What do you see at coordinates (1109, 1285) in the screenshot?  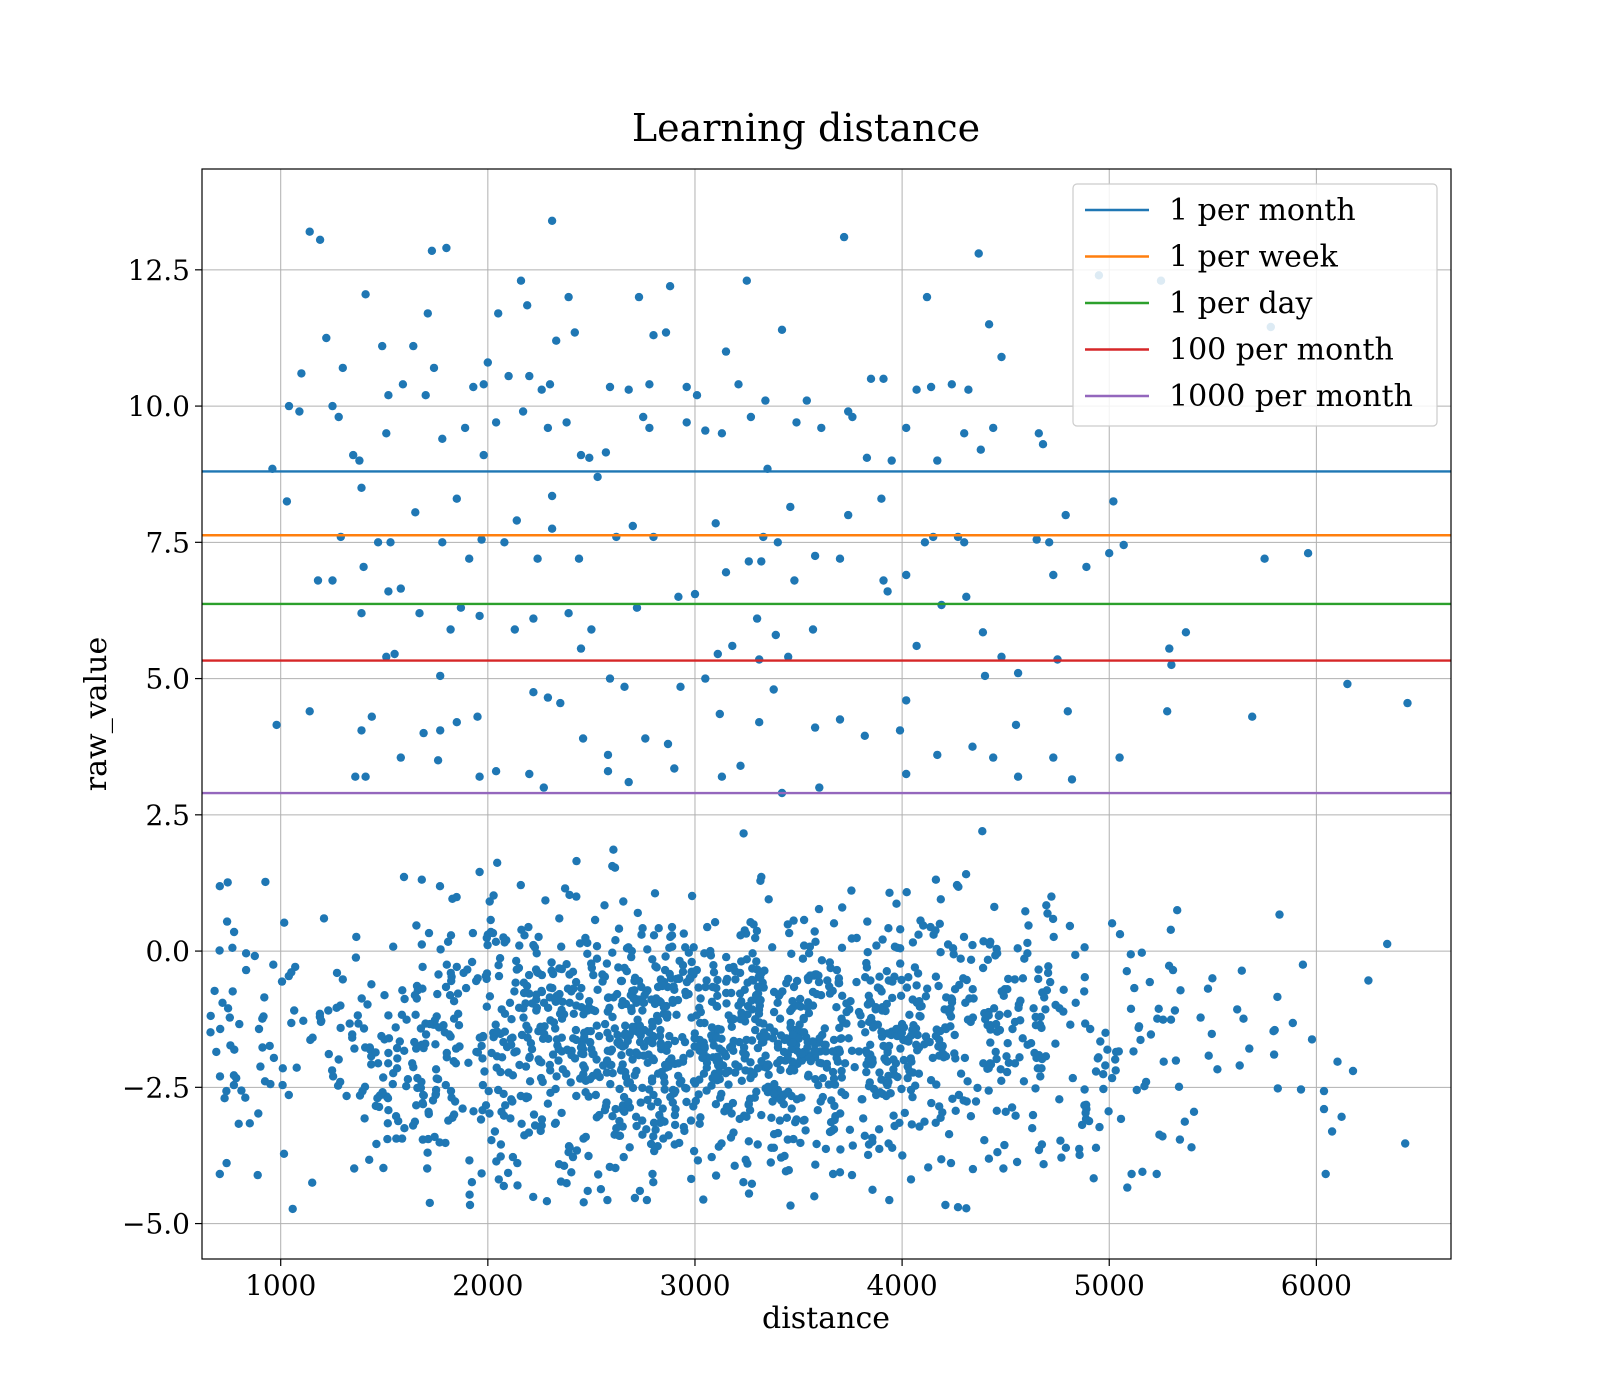 I see `x-tick-label: 5000` at bounding box center [1109, 1285].